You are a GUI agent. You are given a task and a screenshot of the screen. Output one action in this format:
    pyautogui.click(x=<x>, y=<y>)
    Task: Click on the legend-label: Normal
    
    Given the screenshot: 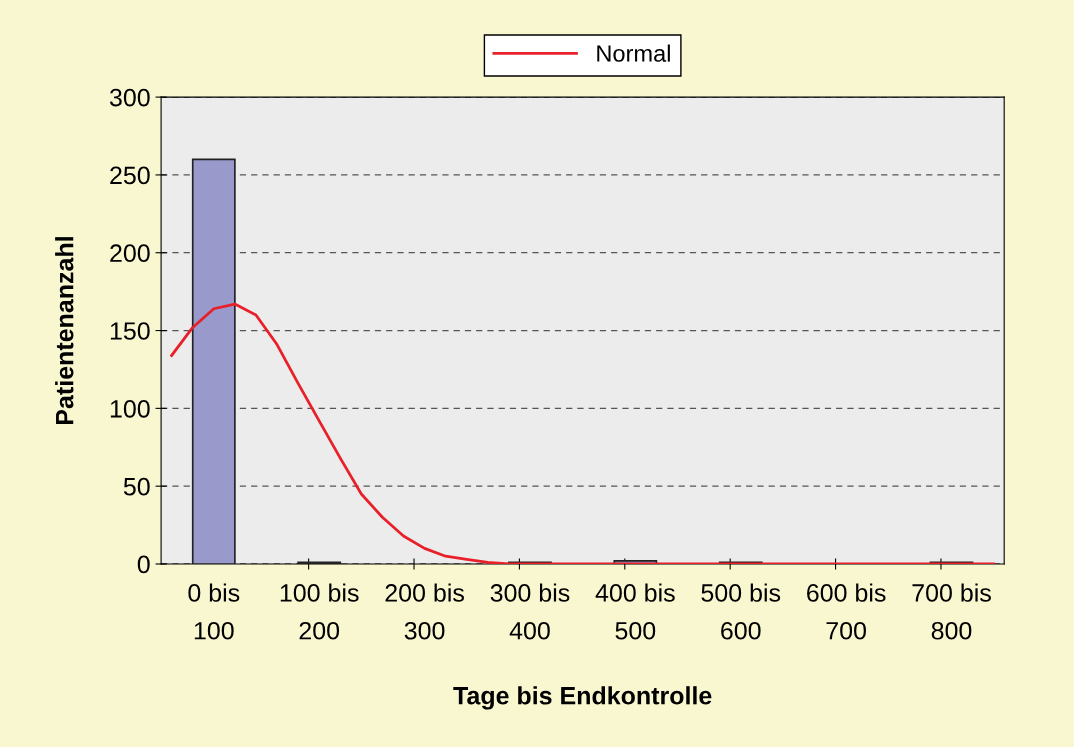 What is the action you would take?
    pyautogui.click(x=633, y=53)
    